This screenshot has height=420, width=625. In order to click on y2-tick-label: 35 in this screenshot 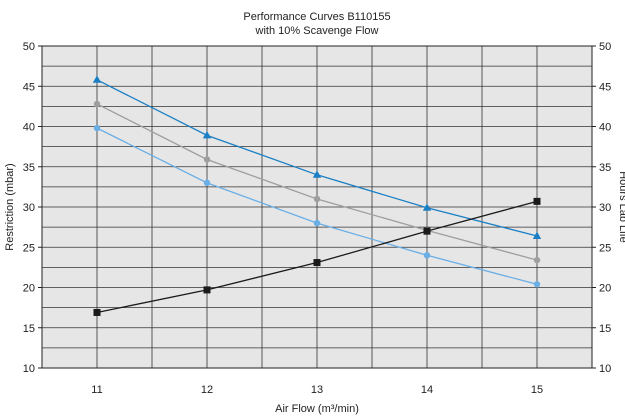, I will do `click(605, 168)`.